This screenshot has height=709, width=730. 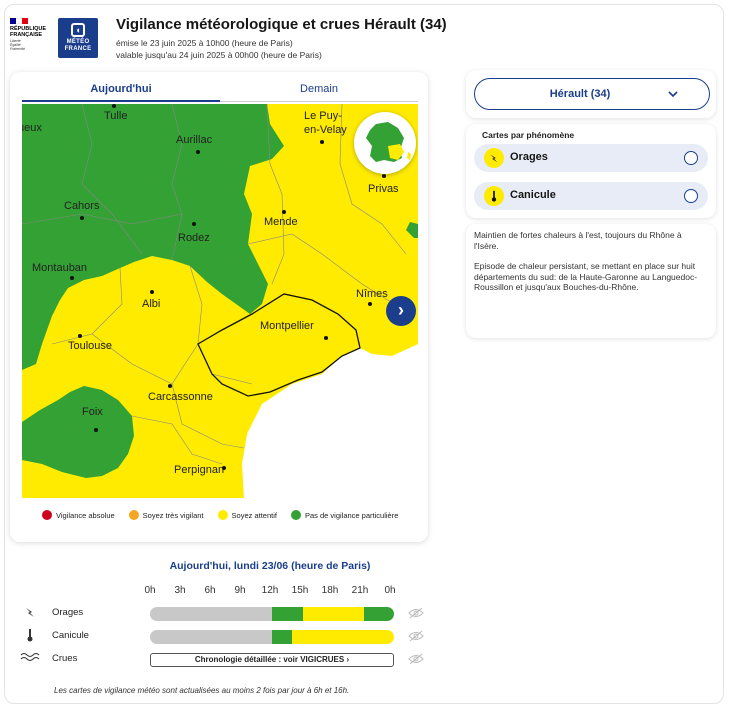 I want to click on green-zone-north, so click(x=153, y=237).